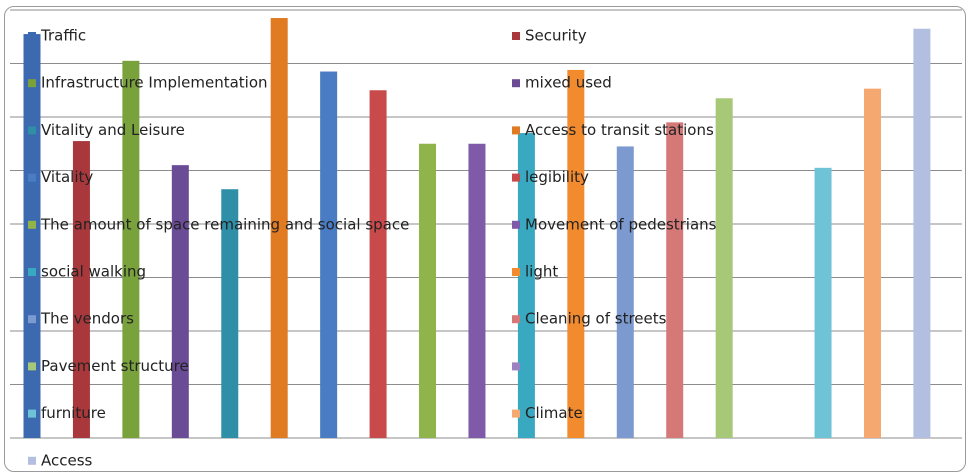 The image size is (972, 476). I want to click on legend-label: legibility, so click(557, 177).